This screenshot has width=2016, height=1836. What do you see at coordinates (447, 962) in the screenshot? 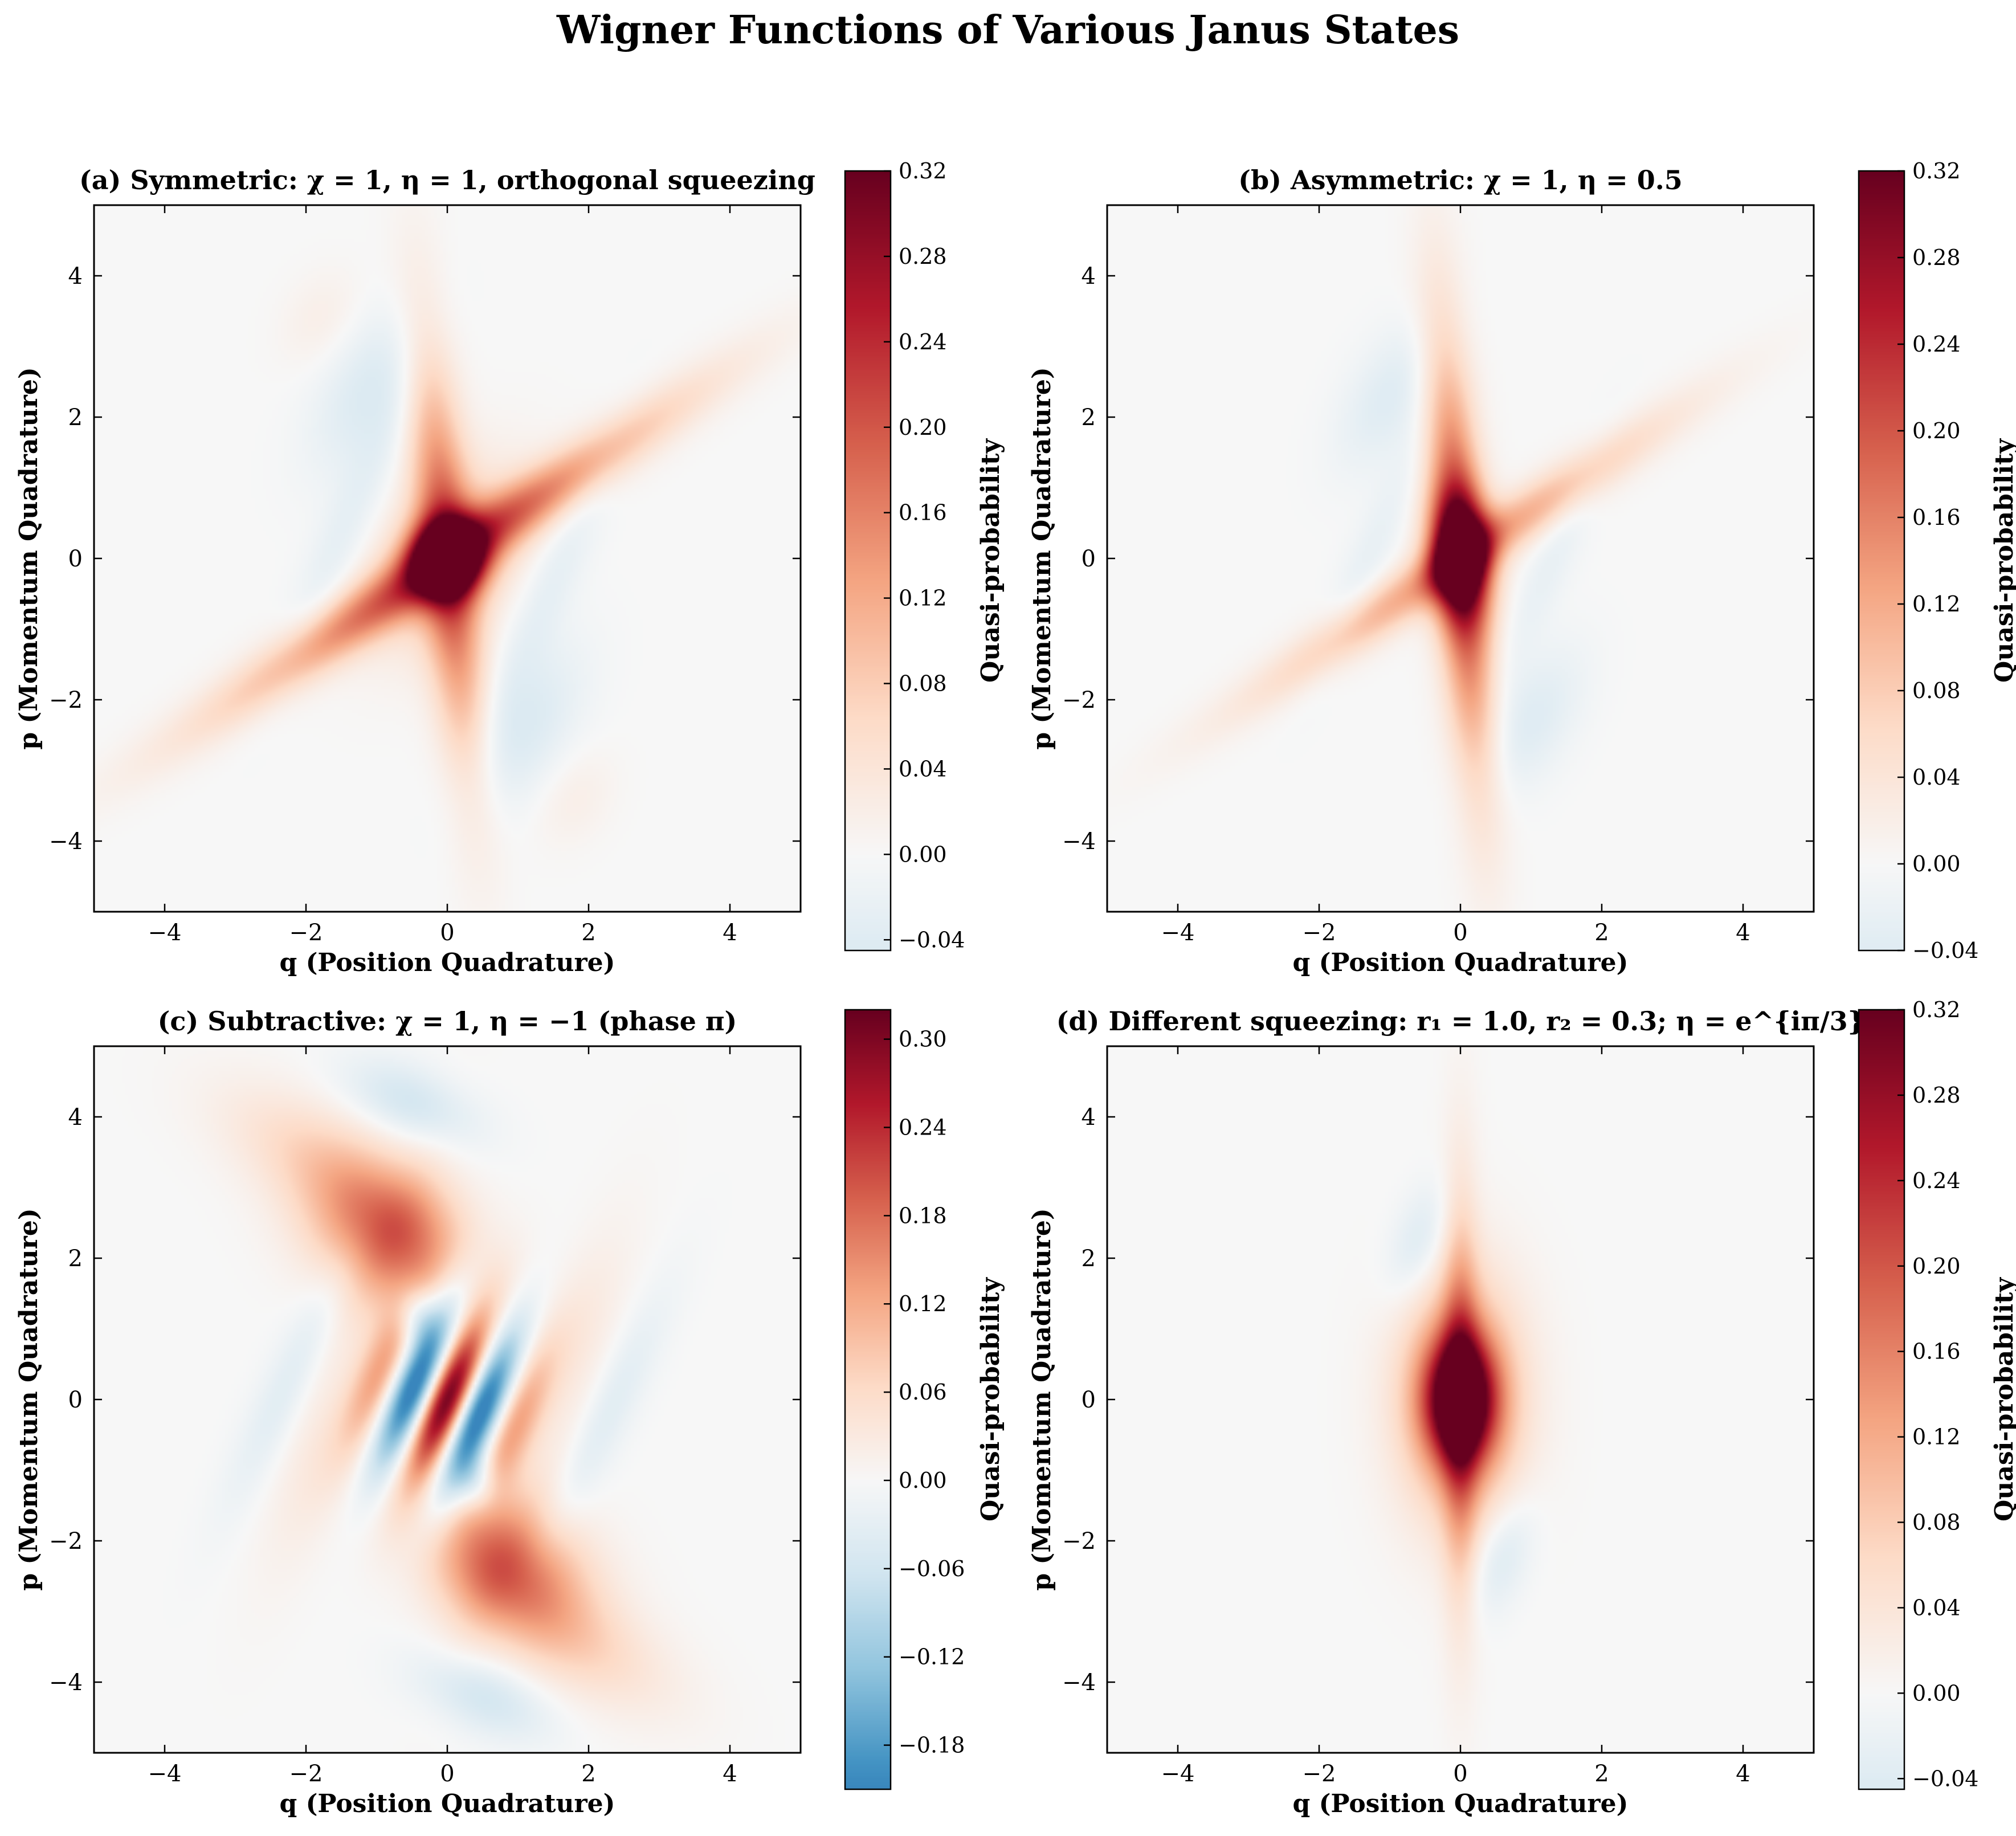
I see `x-axis-label-a: q (Position Quadrature)` at bounding box center [447, 962].